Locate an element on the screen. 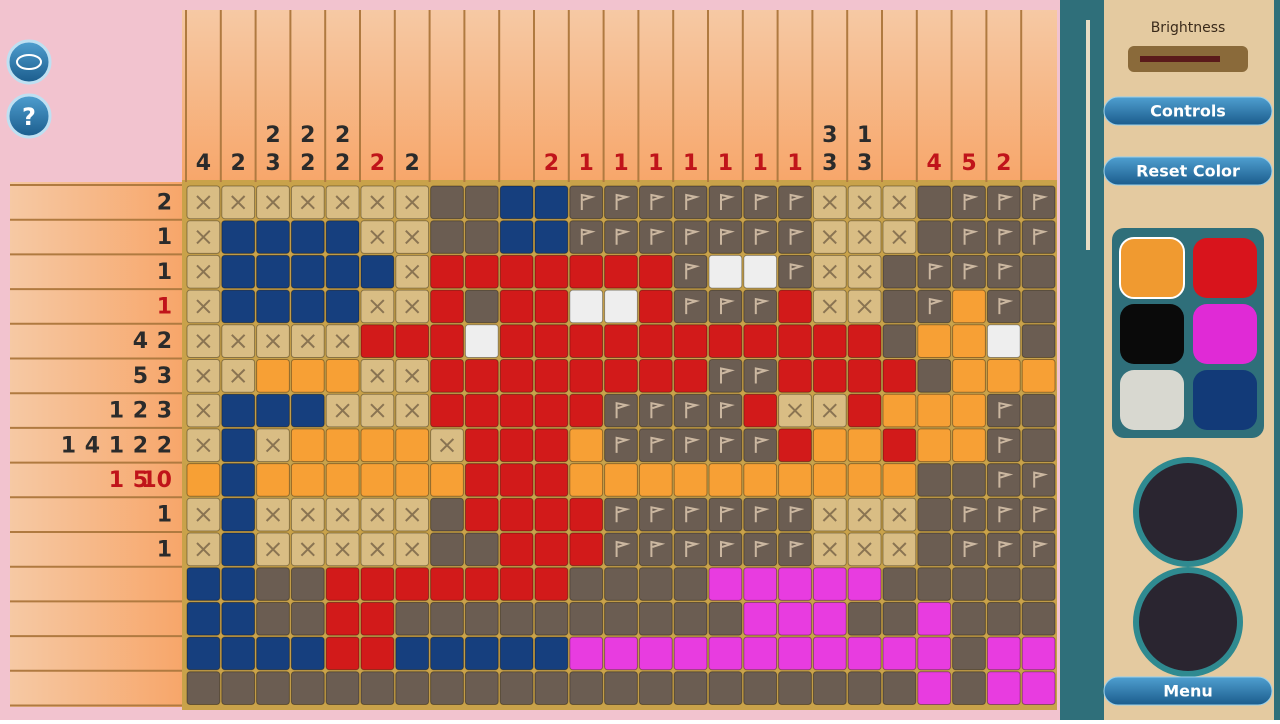 The width and height of the screenshot is (1280, 724). reset-color-button is located at coordinates (1188, 171).